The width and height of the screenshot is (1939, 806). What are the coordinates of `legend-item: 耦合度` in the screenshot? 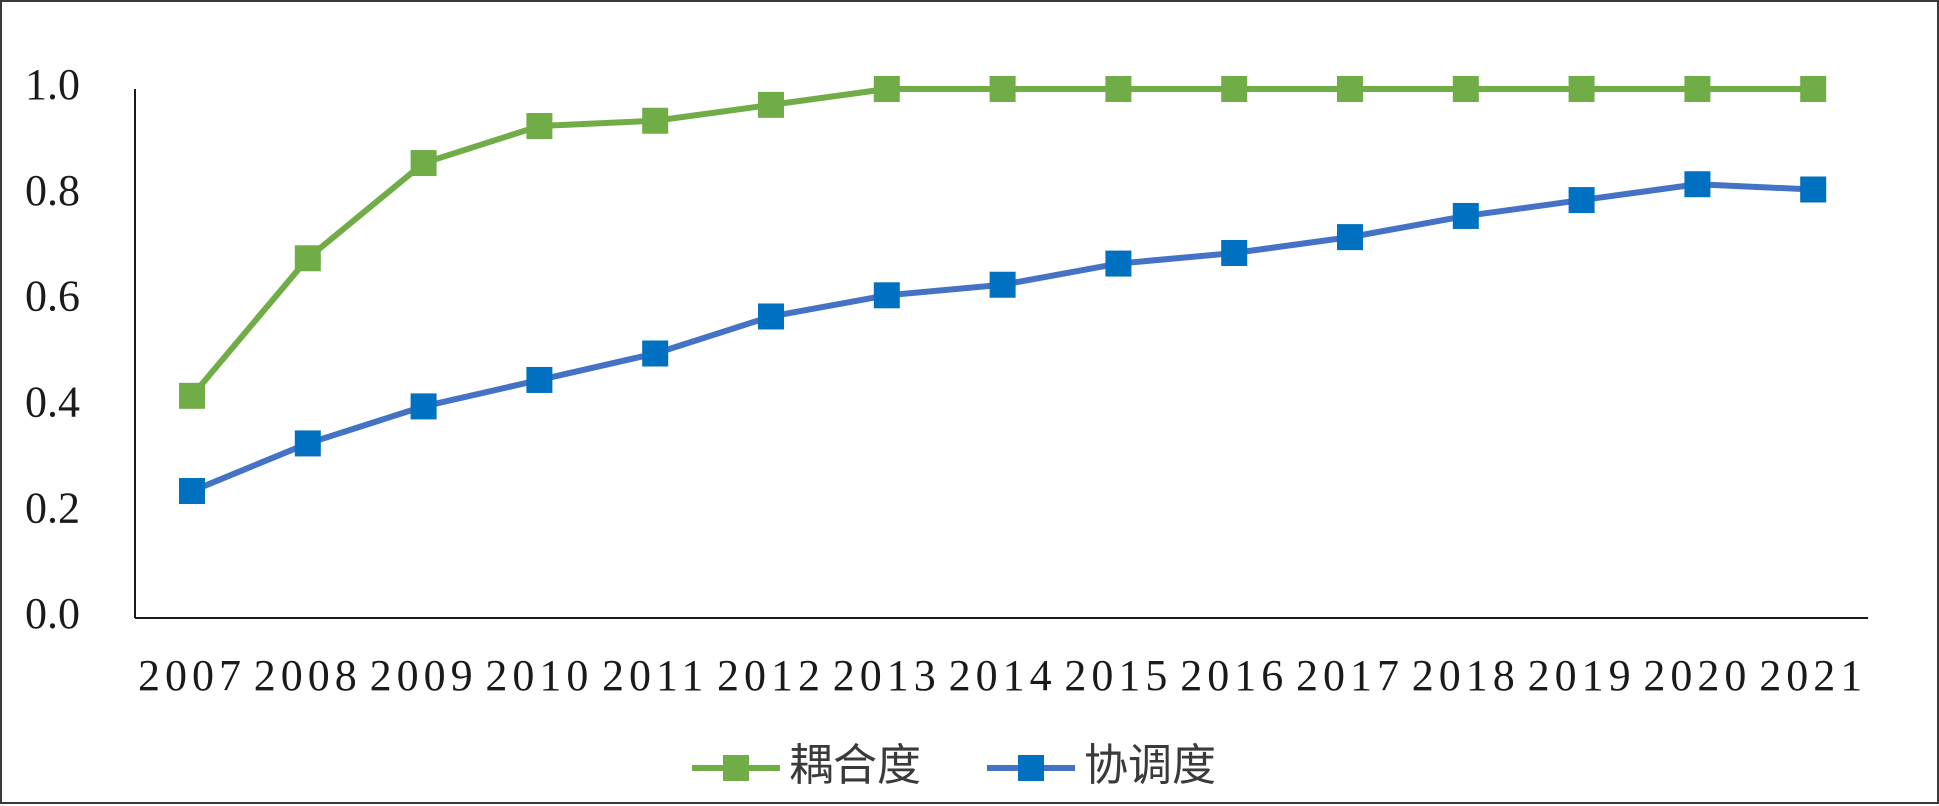 It's located at (806, 765).